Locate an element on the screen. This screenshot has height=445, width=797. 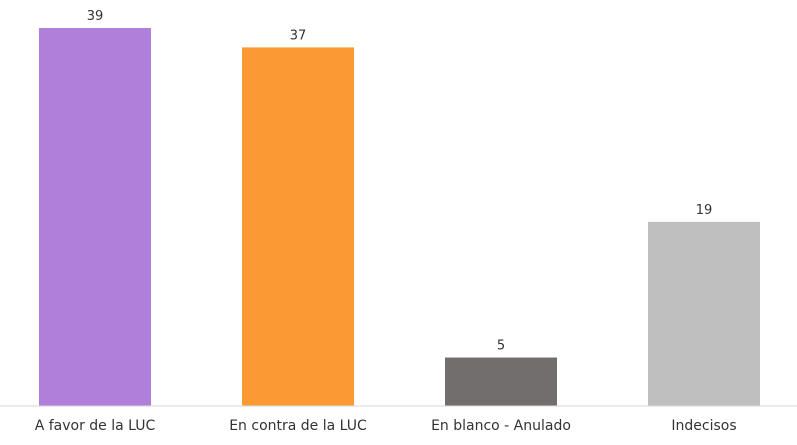
category-label-1: En contra de la LUC is located at coordinates (298, 426).